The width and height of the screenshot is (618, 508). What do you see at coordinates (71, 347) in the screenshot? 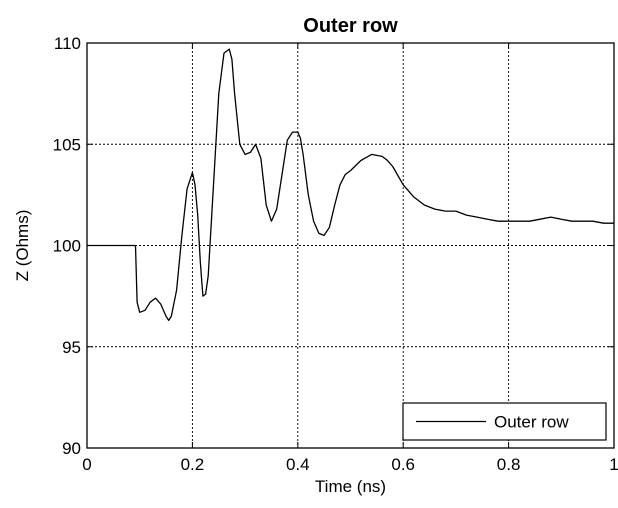
I see `y-tick-label: 95` at bounding box center [71, 347].